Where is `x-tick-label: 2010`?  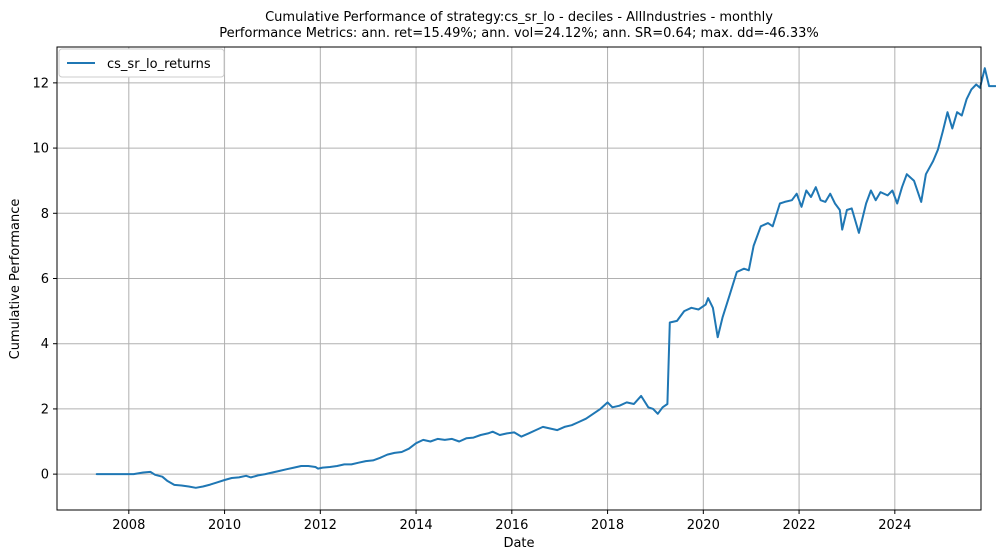 x-tick-label: 2010 is located at coordinates (224, 525).